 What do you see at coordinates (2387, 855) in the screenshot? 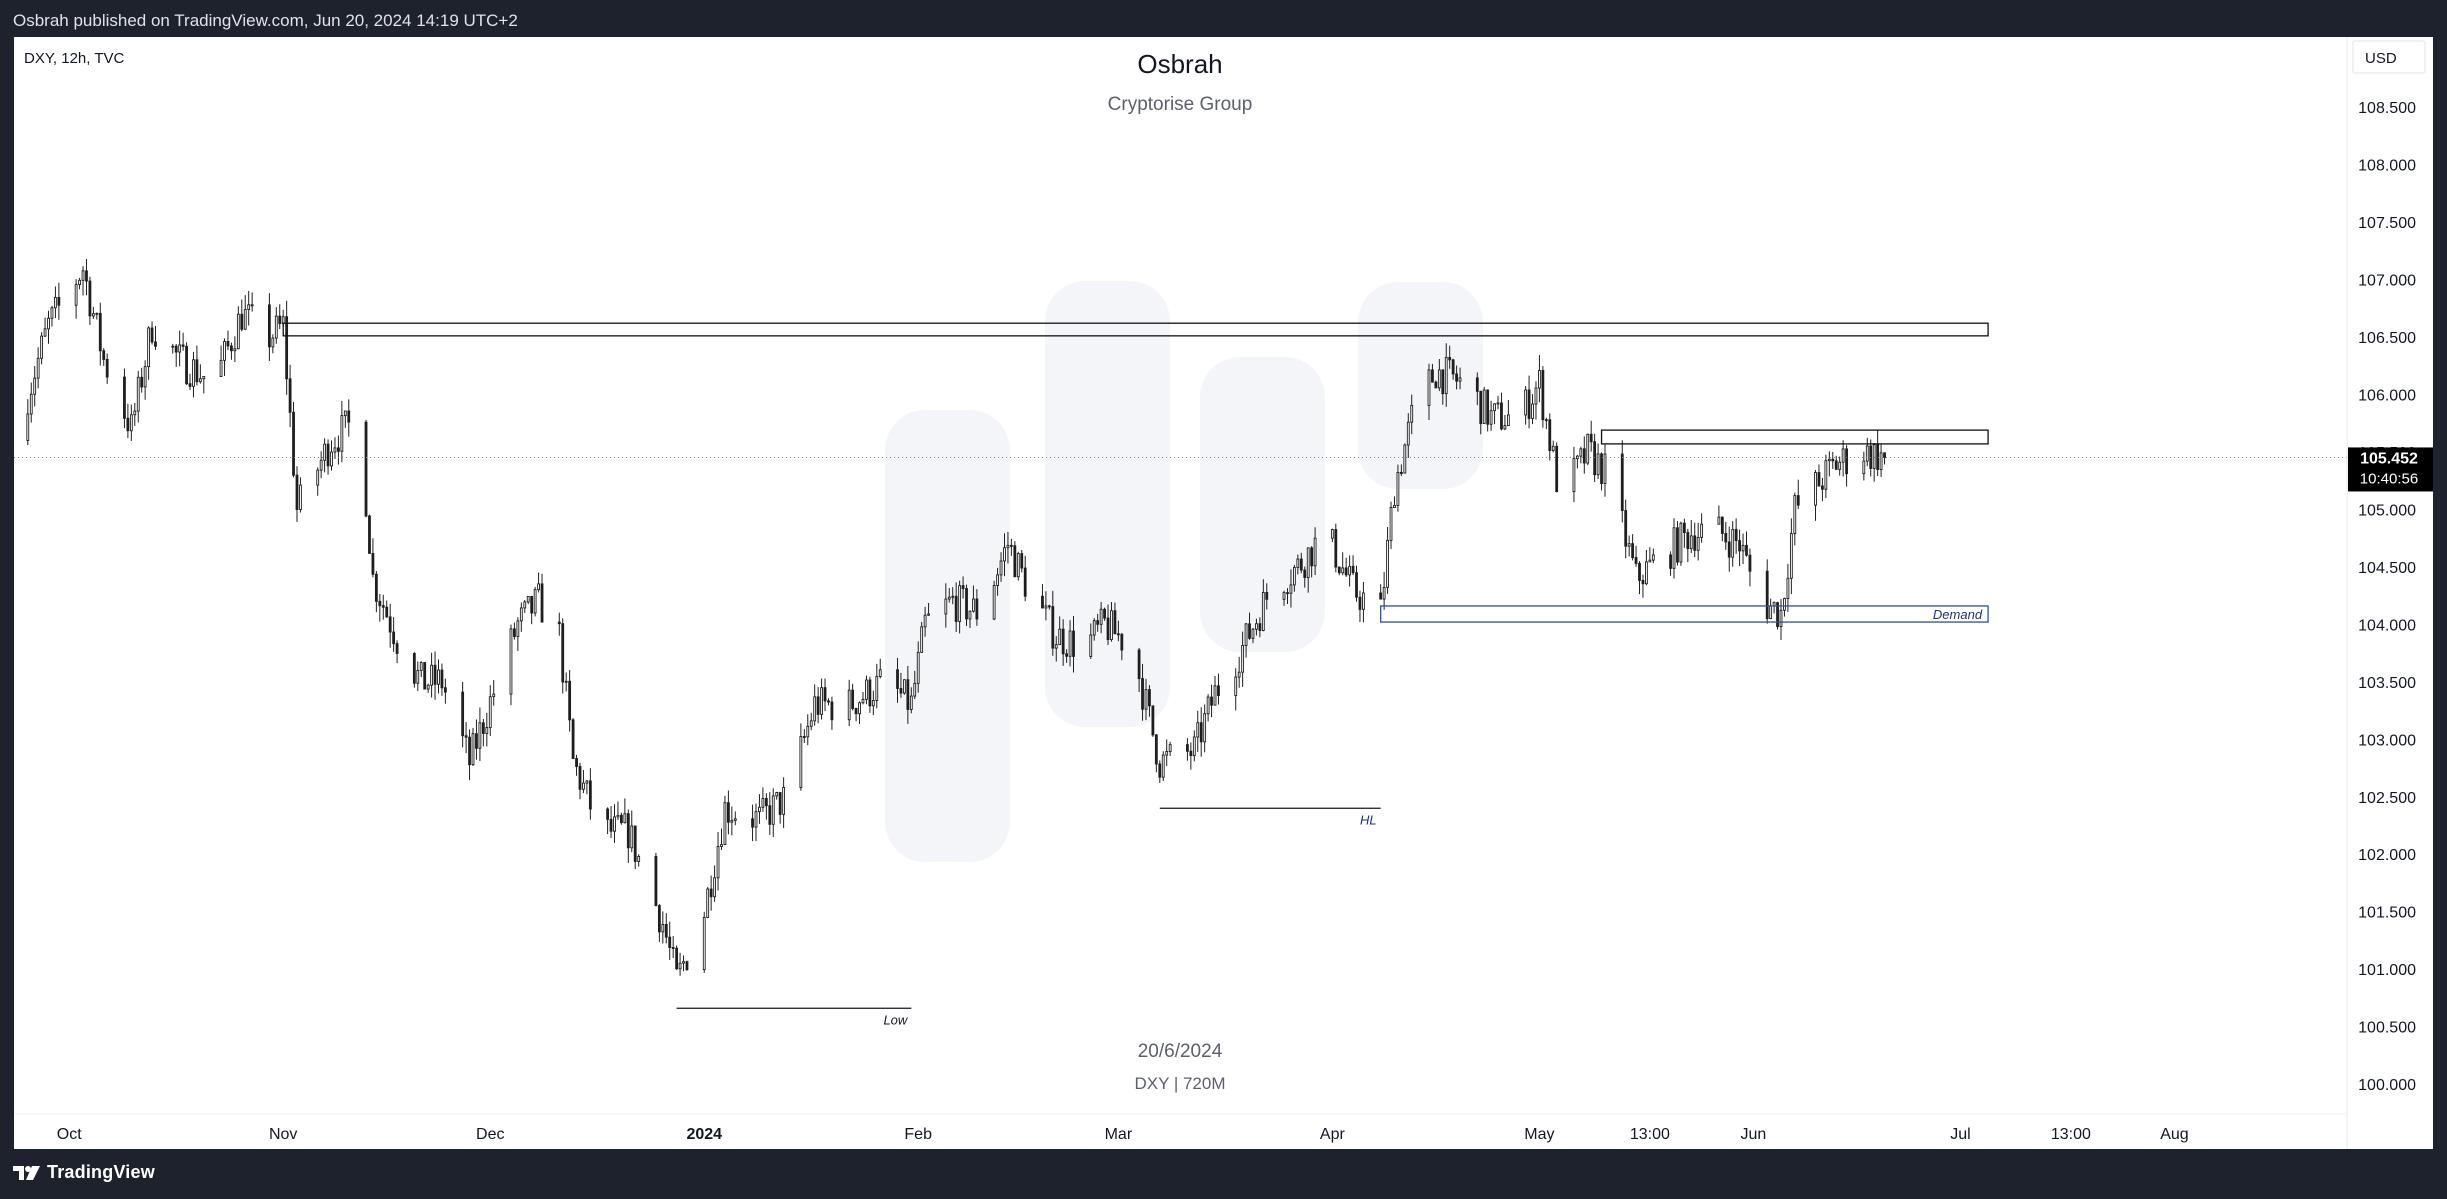
I see `price-tick-label: 102.000` at bounding box center [2387, 855].